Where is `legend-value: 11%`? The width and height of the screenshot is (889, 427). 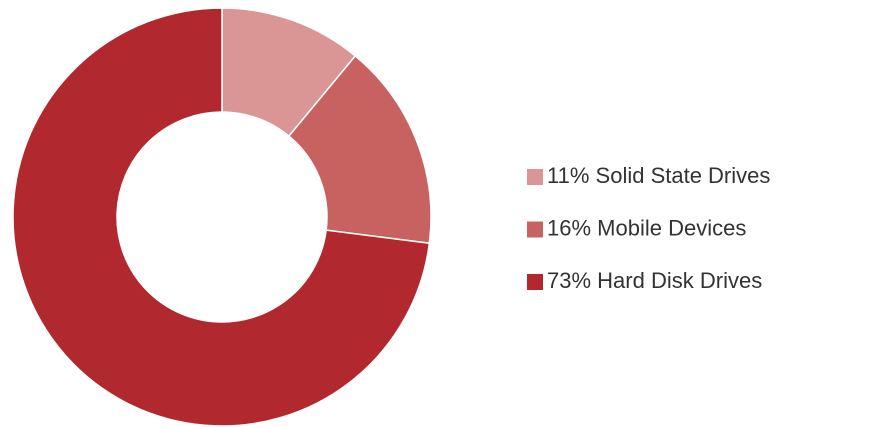
legend-value: 11% is located at coordinates (568, 175).